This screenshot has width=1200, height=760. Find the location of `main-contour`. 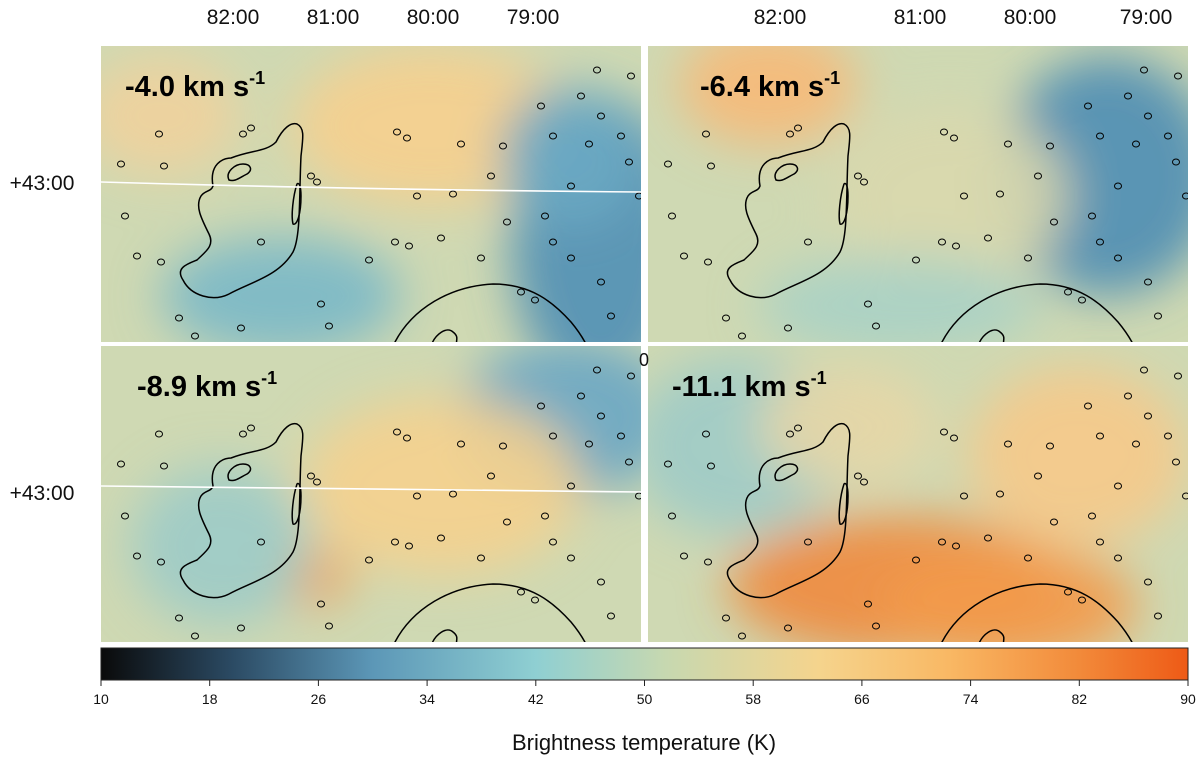

main-contour is located at coordinates (241, 210).